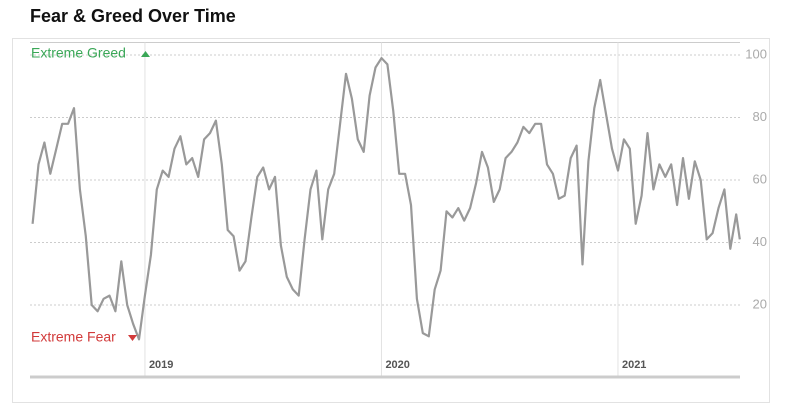 The height and width of the screenshot is (403, 802). I want to click on down-arrow, so click(132, 338).